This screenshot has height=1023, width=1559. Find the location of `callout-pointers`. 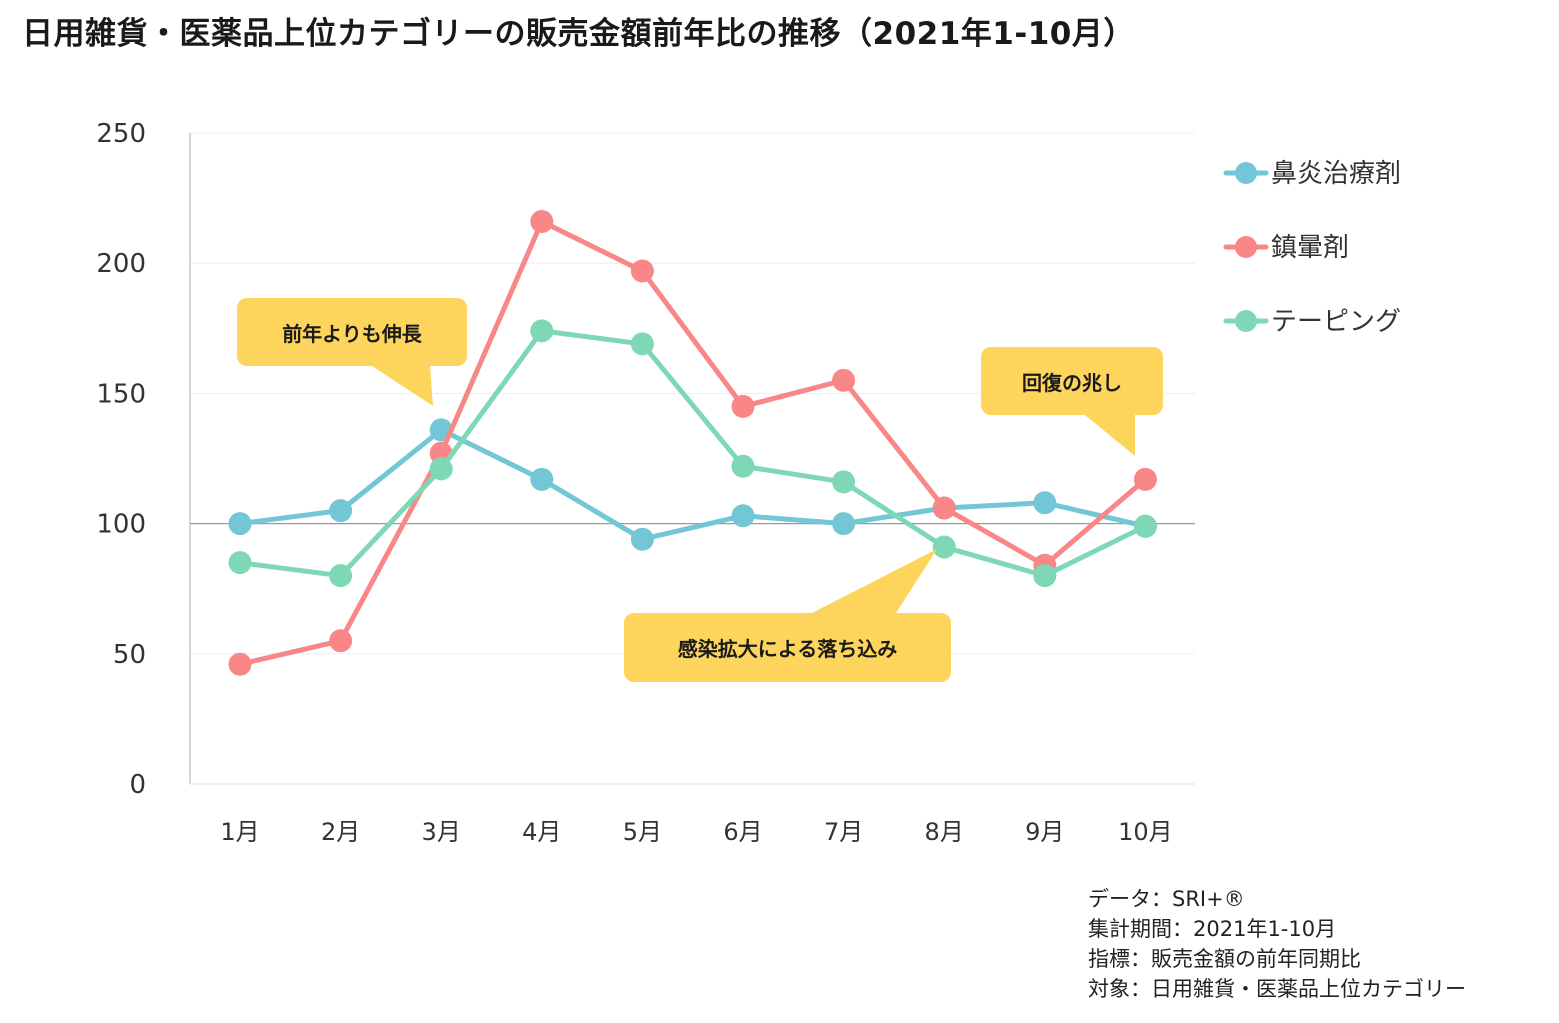

callout-pointers is located at coordinates (753, 489).